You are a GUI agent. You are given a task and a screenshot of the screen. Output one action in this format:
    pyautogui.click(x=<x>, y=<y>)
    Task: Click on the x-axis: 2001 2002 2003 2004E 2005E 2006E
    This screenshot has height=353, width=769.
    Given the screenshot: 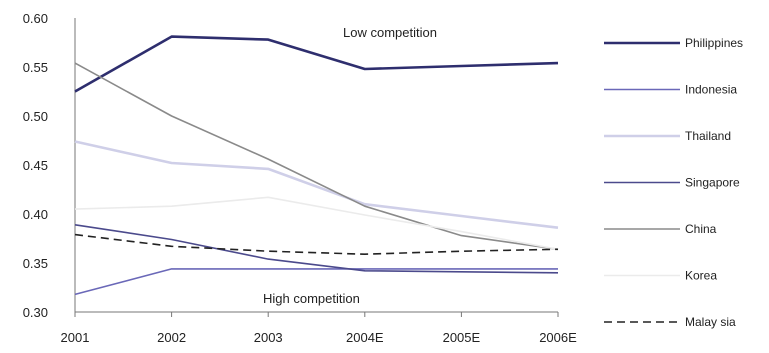 What is the action you would take?
    pyautogui.click(x=319, y=328)
    